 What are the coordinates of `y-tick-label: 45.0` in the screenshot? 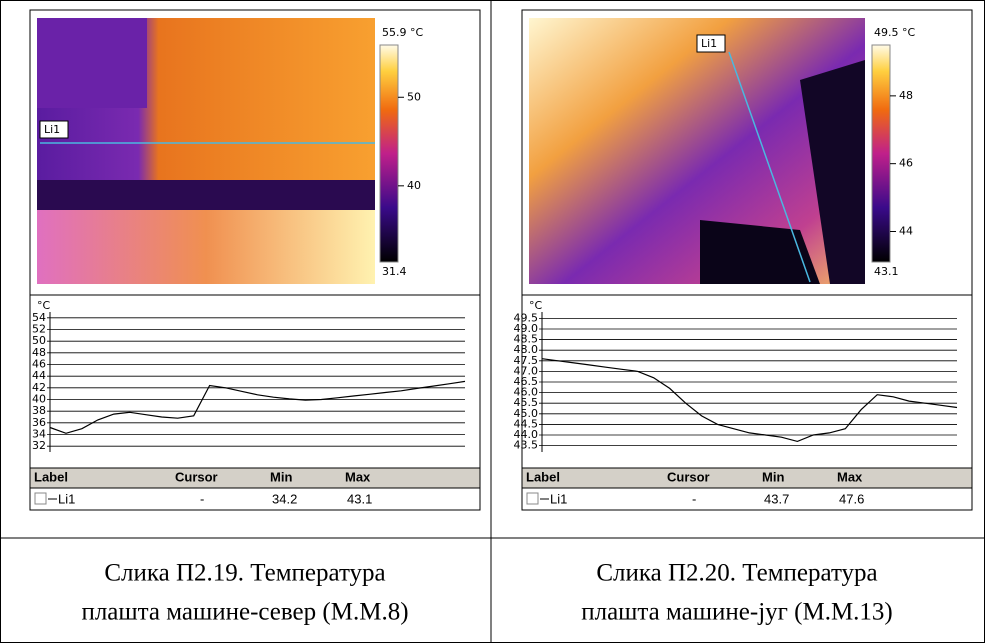 It's located at (526, 413).